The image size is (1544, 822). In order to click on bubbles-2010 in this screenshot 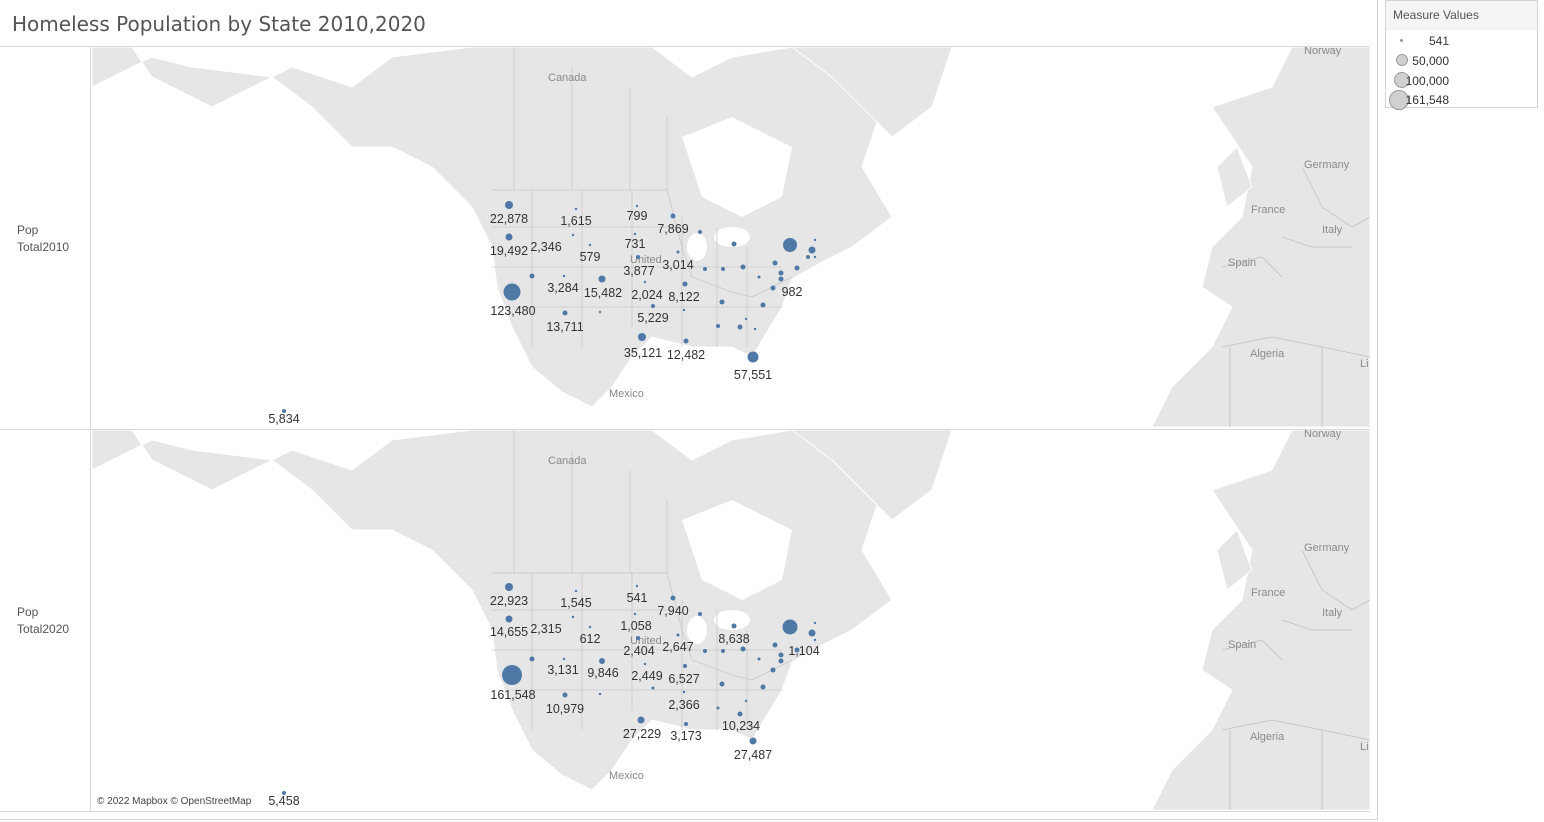, I will do `click(549, 307)`.